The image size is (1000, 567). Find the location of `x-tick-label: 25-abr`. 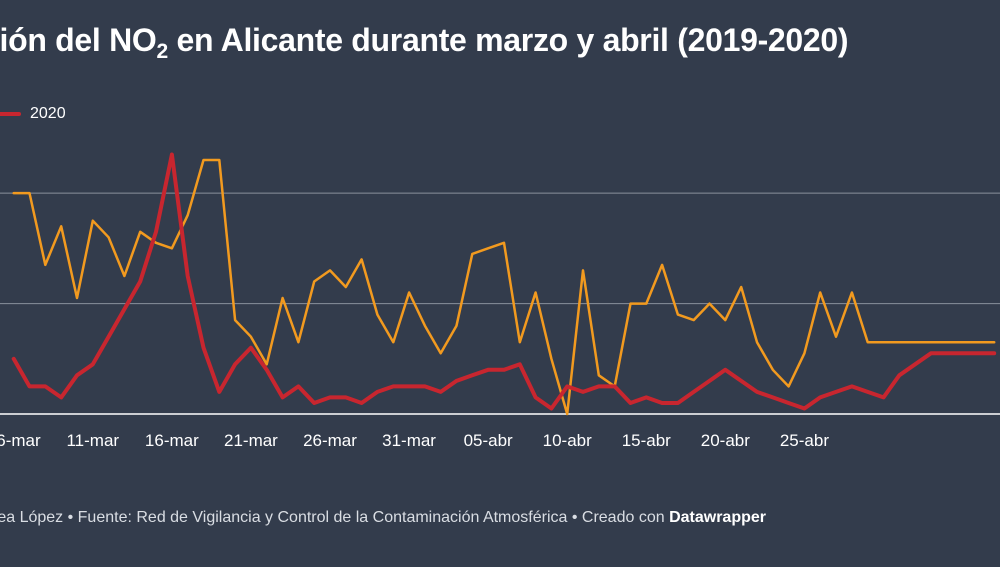

x-tick-label: 25-abr is located at coordinates (804, 440).